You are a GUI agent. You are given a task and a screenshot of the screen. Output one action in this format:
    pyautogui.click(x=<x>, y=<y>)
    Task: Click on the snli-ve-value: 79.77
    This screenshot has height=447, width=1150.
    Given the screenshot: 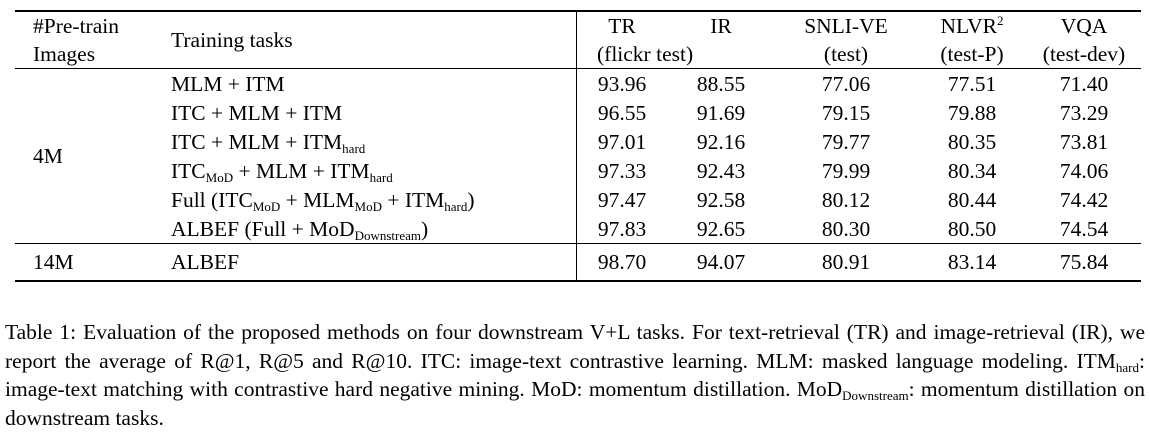 What is the action you would take?
    pyautogui.click(x=846, y=141)
    